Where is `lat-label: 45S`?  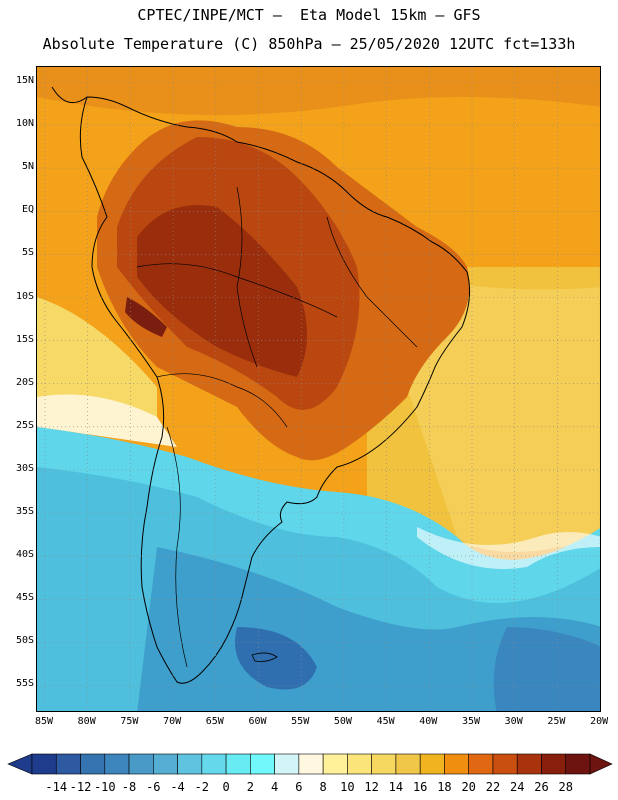
lat-label: 45S is located at coordinates (24, 598).